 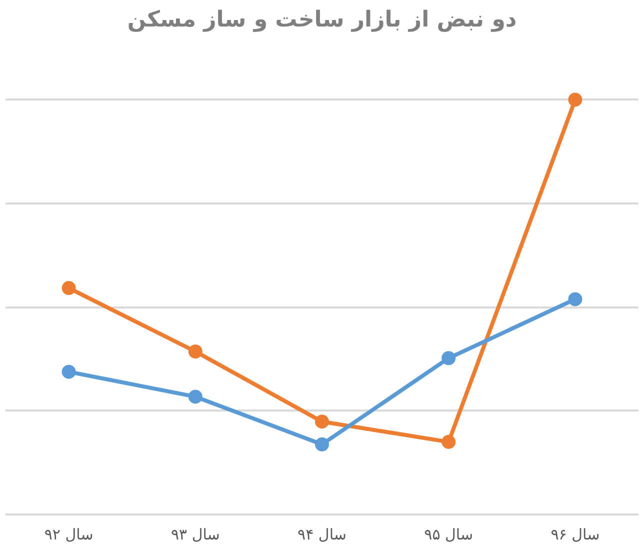 I want to click on x-tick-label: سال ۹۶, so click(x=575, y=535).